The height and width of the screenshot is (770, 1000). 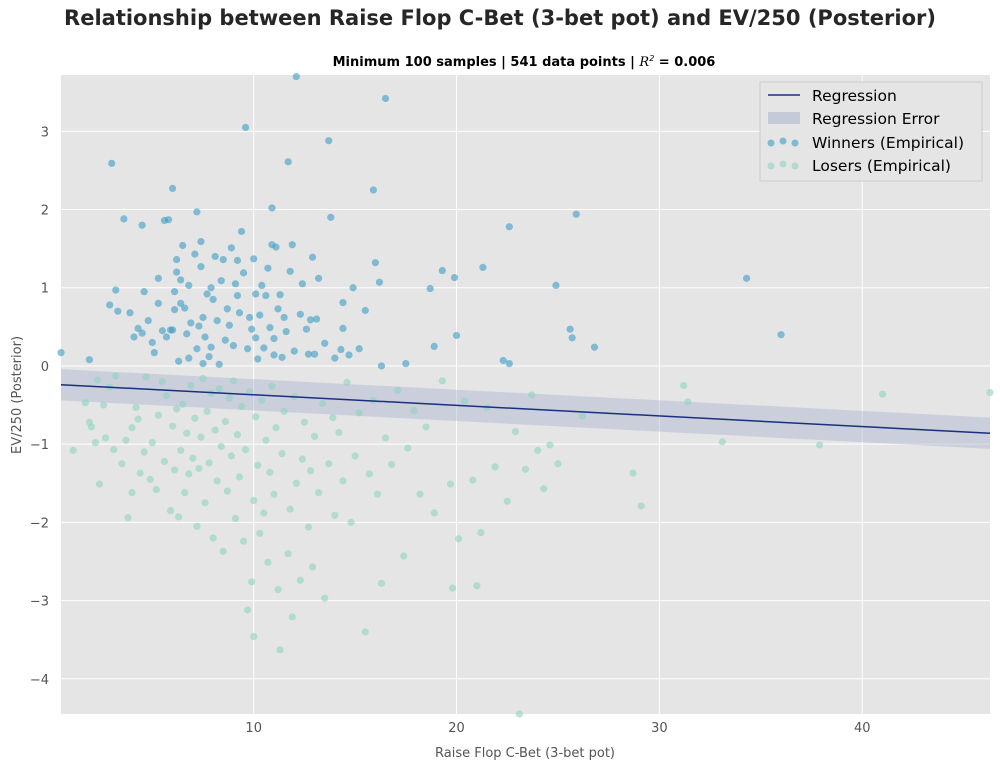 What do you see at coordinates (45, 367) in the screenshot?
I see `y-tick-label-4: 0` at bounding box center [45, 367].